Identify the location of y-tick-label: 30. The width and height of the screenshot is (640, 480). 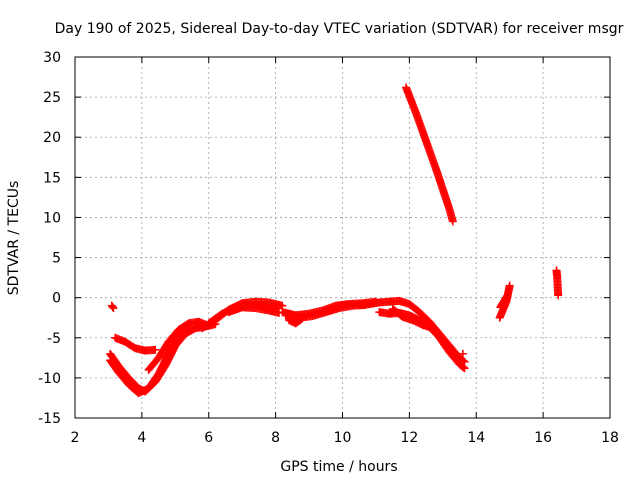
(52, 58).